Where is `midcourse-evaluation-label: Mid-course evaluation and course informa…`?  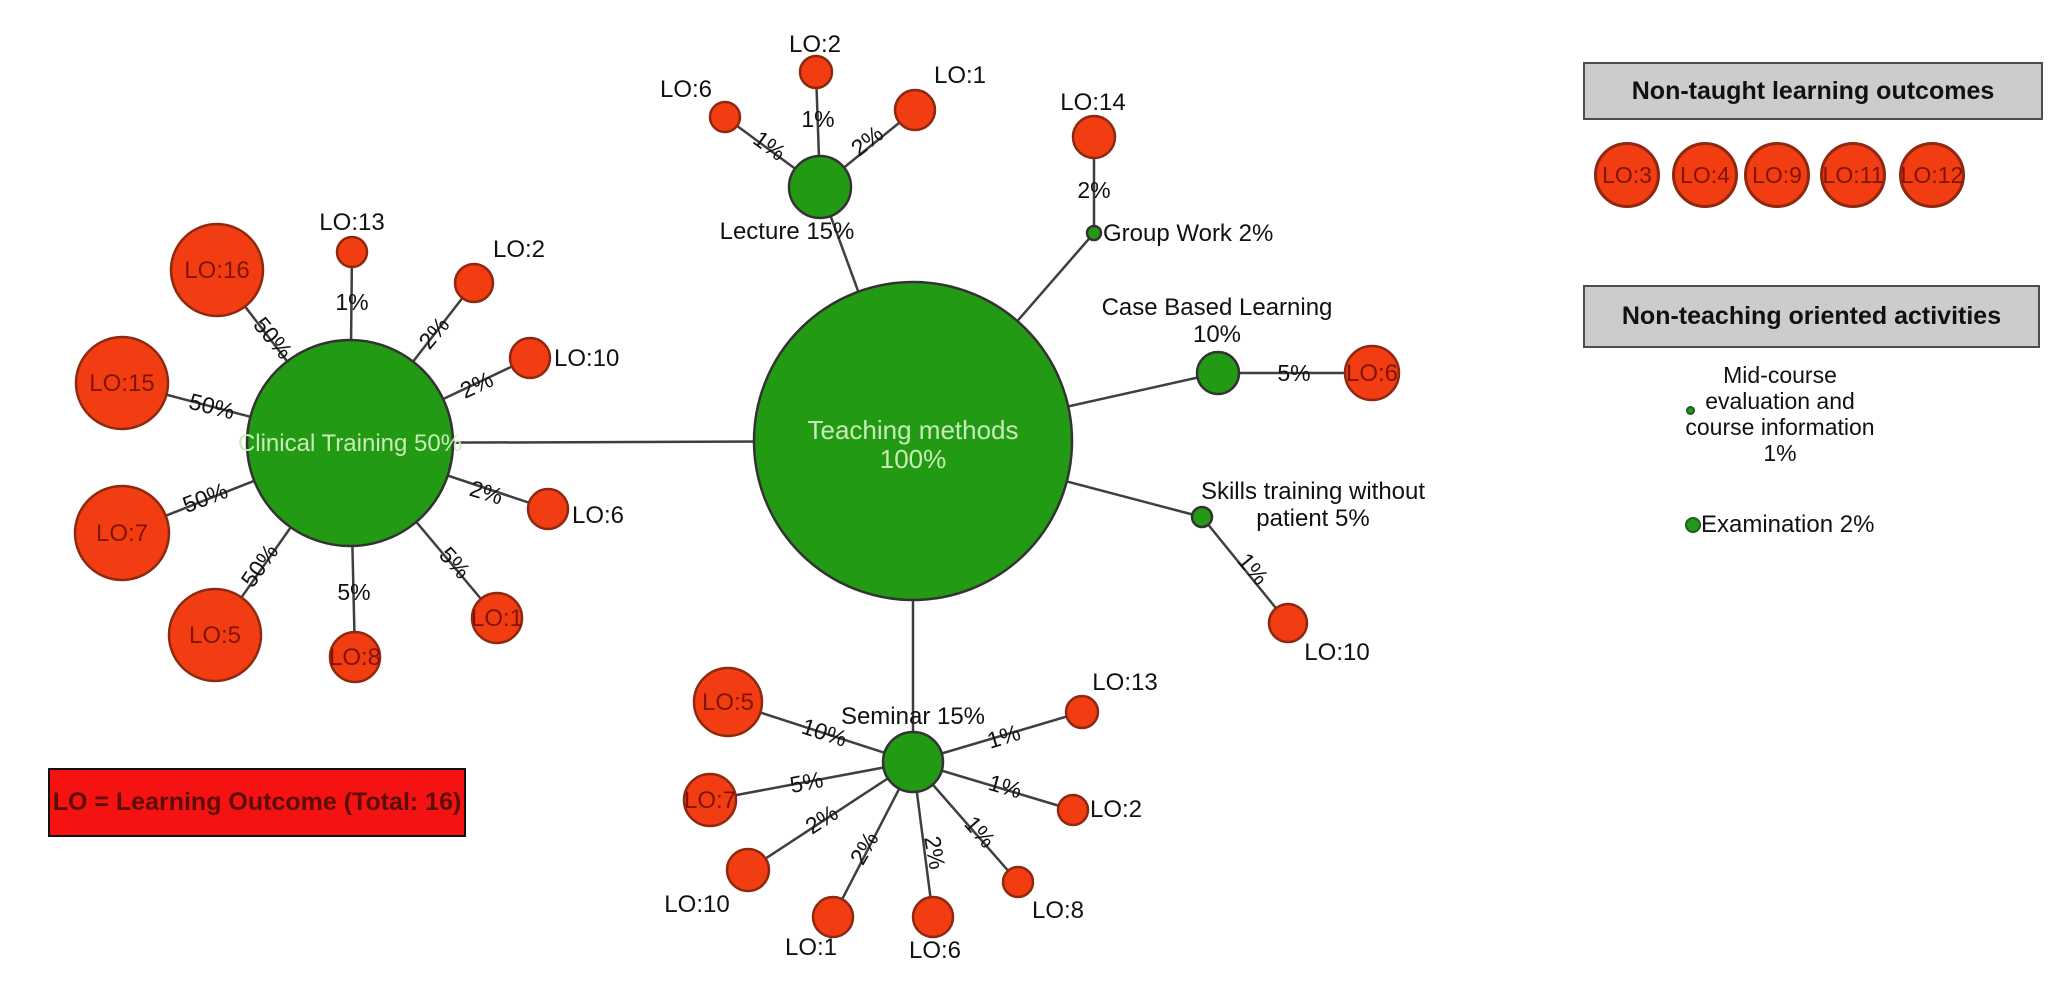
midcourse-evaluation-label: Mid-course evaluation and course informa… is located at coordinates (1780, 414).